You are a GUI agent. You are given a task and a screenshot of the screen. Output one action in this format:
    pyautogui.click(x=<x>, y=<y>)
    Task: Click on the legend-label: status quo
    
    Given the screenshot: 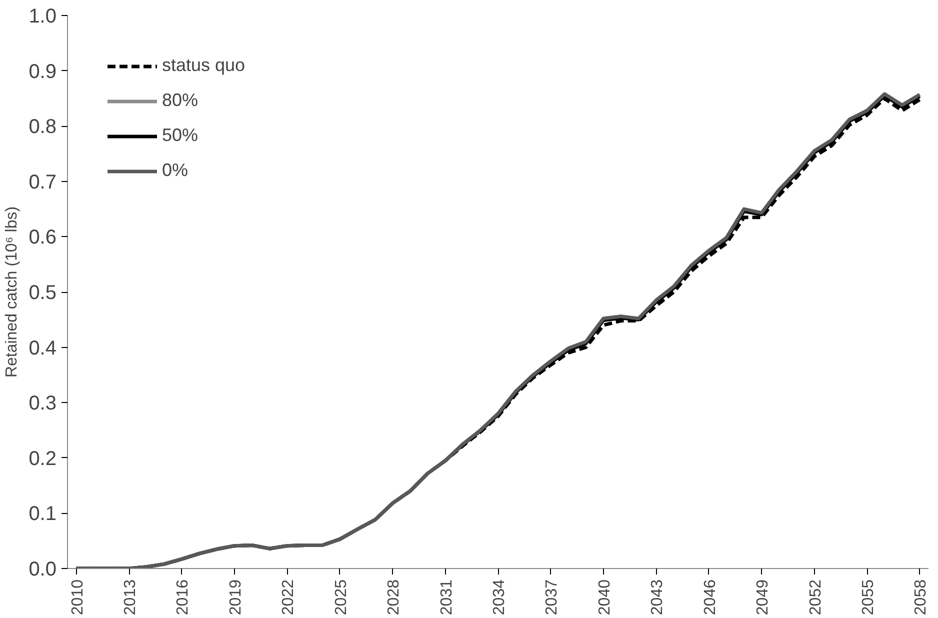 What is the action you would take?
    pyautogui.click(x=204, y=65)
    